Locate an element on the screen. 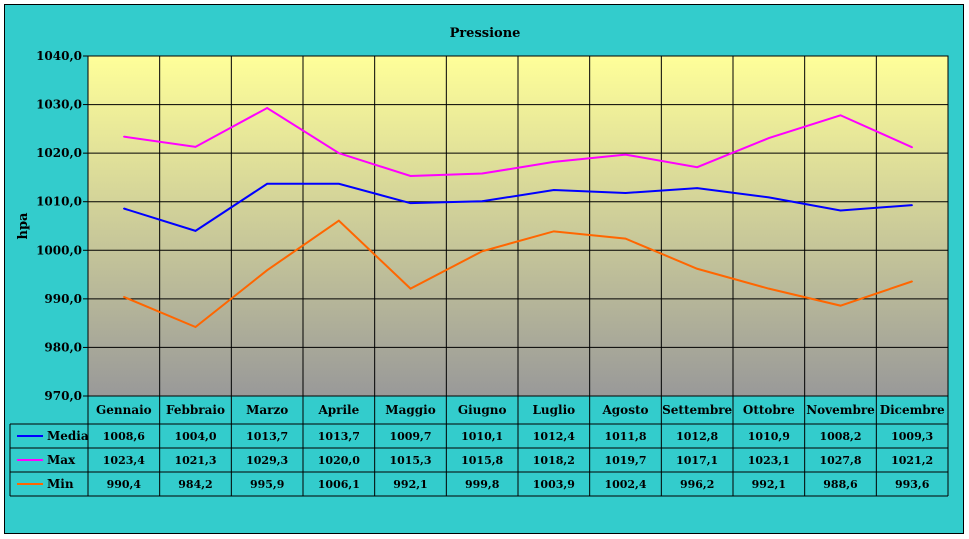 The image size is (969, 539). y-tick-label: 1020,0 is located at coordinates (59, 153).